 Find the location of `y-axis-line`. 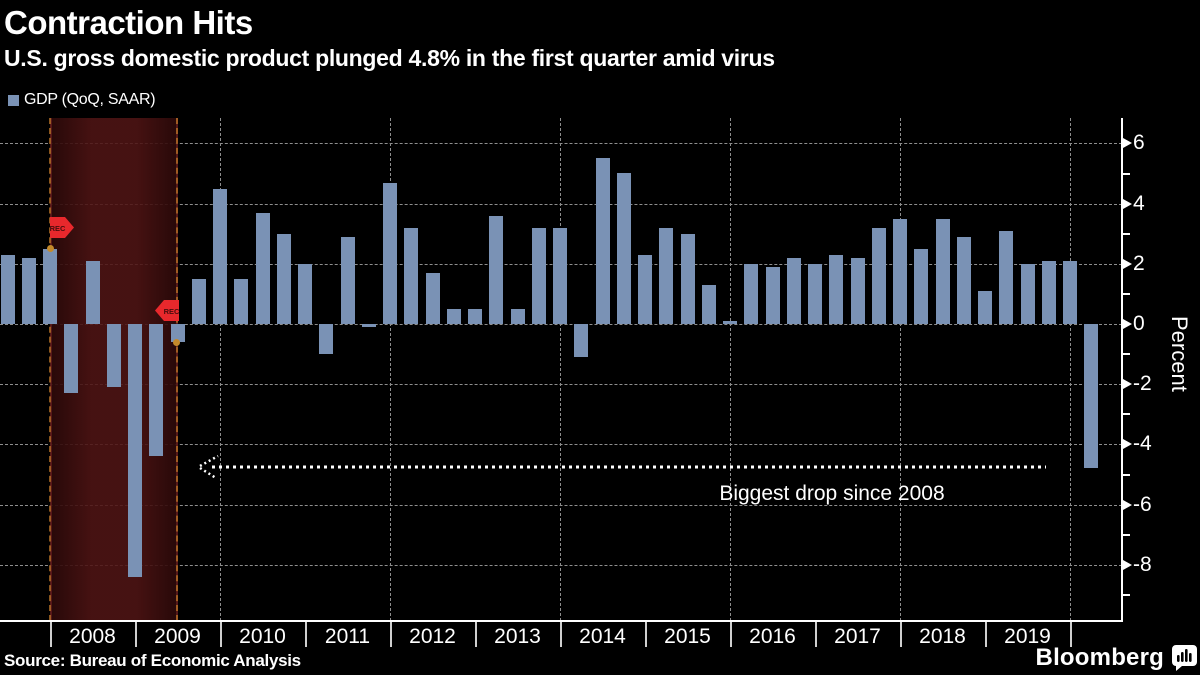

y-axis-line is located at coordinates (1122, 370).